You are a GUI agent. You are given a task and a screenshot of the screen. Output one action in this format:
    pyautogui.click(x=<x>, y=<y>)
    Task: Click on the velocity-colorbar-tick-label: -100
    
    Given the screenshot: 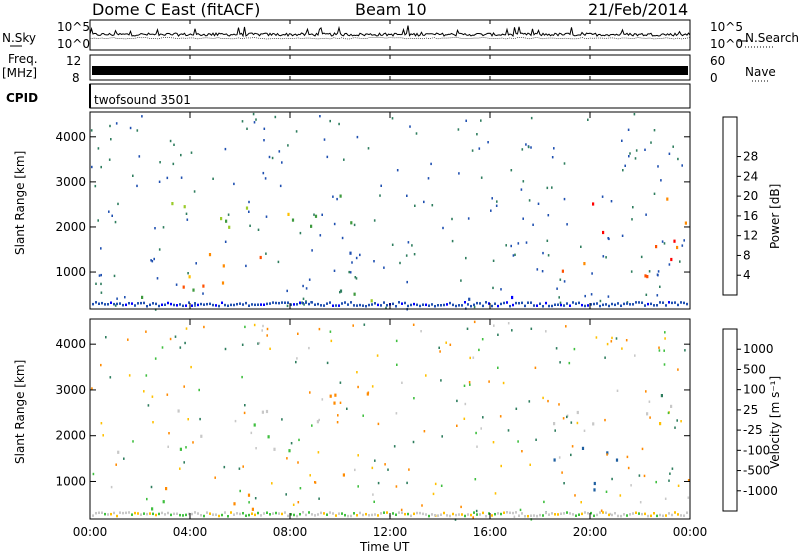 What is the action you would take?
    pyautogui.click(x=756, y=450)
    